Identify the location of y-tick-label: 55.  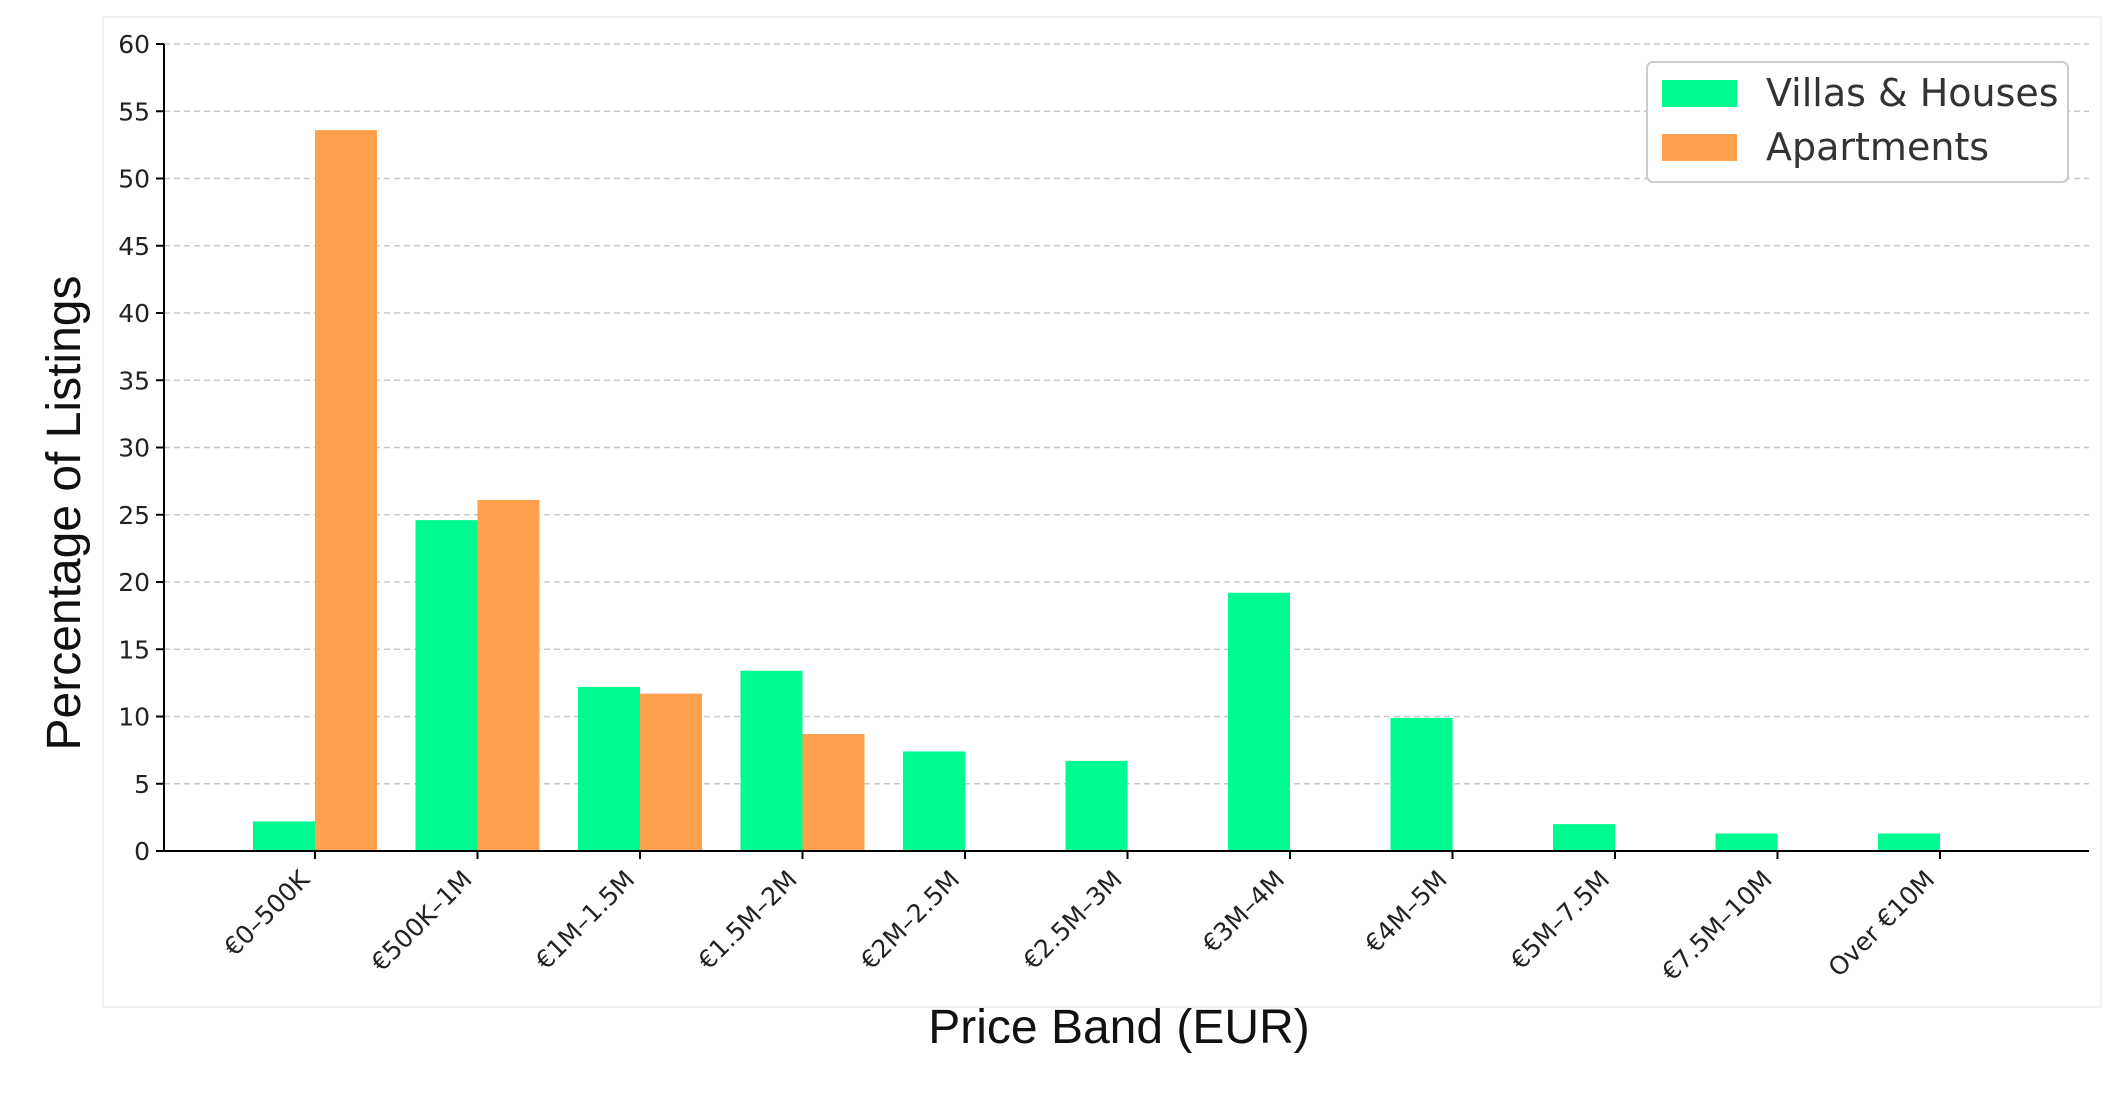
(134, 111).